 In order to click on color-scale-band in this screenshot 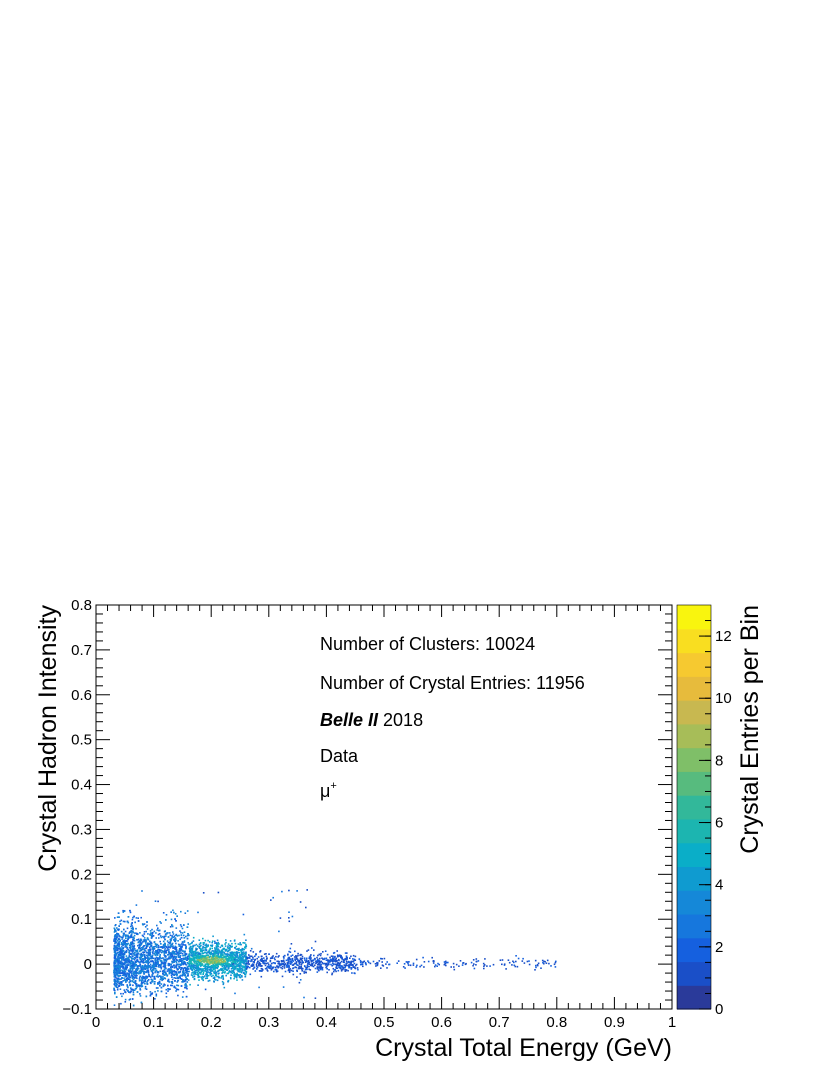, I will do `click(694, 783)`.